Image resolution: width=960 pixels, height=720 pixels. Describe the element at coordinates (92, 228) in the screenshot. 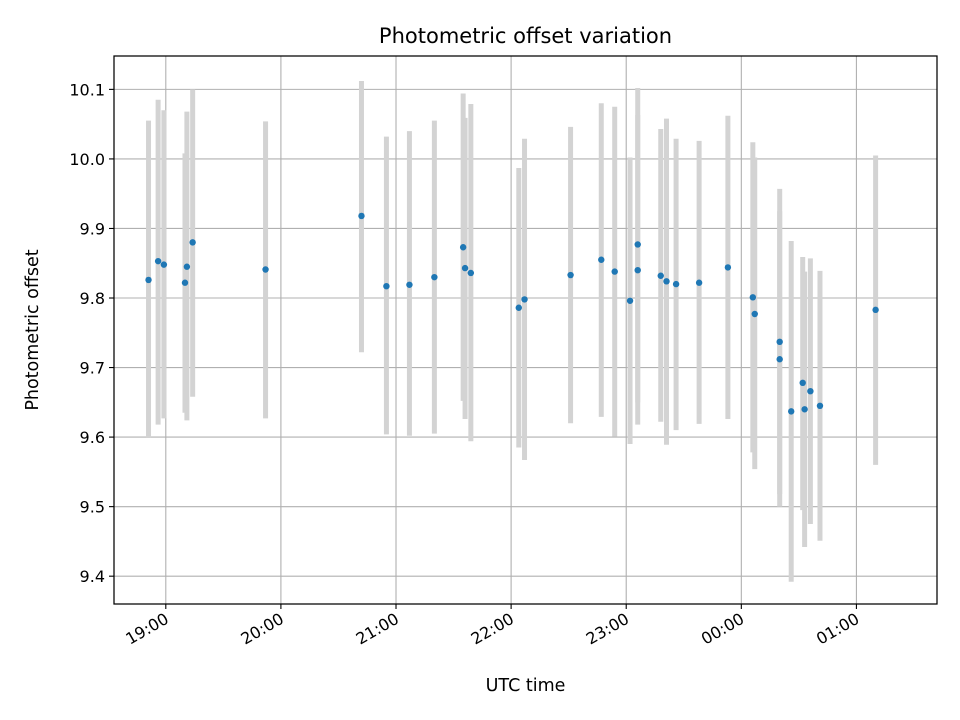

I see `y-tick-label: 9.9` at that location.